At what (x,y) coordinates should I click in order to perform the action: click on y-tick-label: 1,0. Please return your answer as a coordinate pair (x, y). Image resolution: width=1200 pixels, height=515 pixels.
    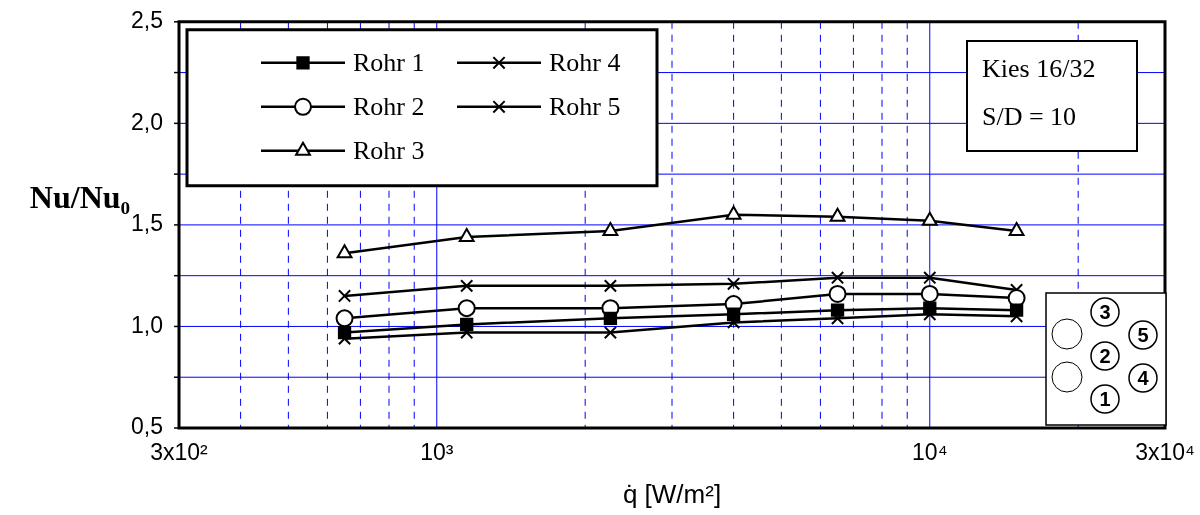
    Looking at the image, I should click on (147, 324).